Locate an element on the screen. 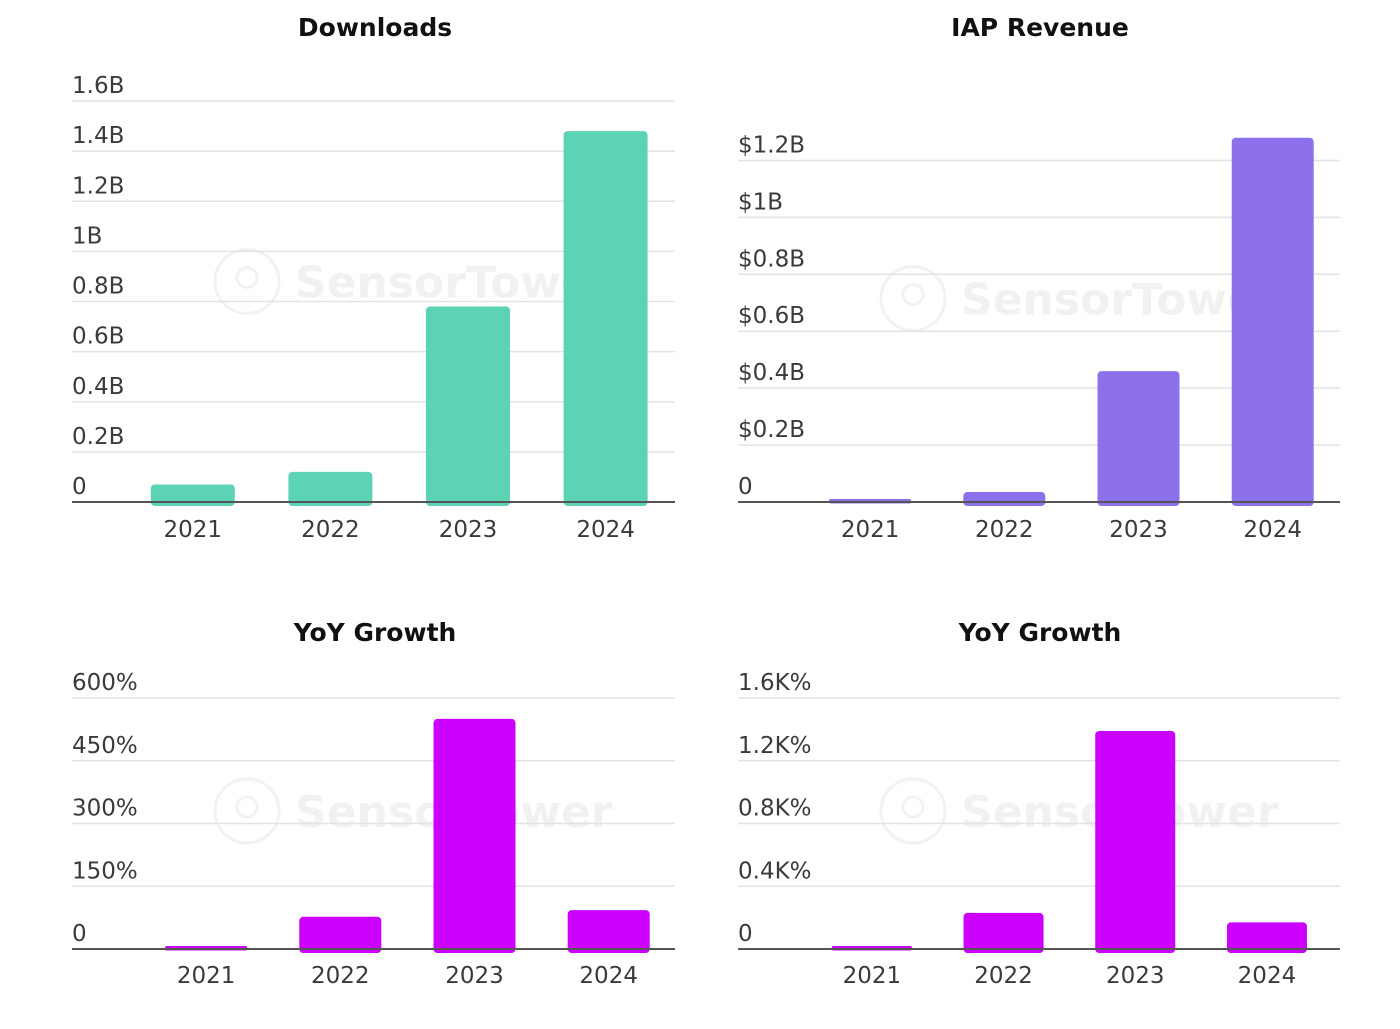 This screenshot has height=1029, width=1400. y-tick-label: 1.6B is located at coordinates (98, 86).